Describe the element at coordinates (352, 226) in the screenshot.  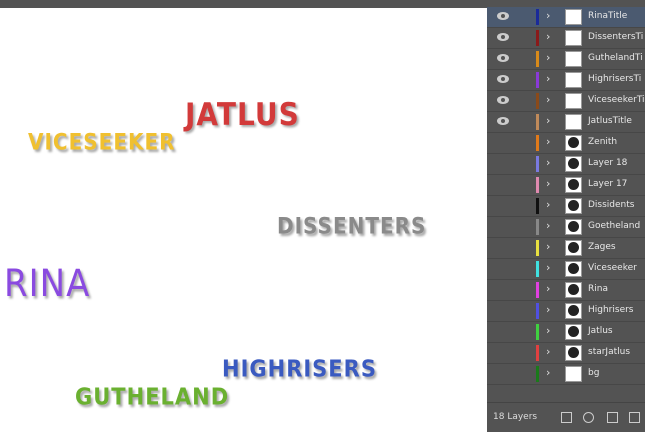
I see `art-text: DISSENTERS` at that location.